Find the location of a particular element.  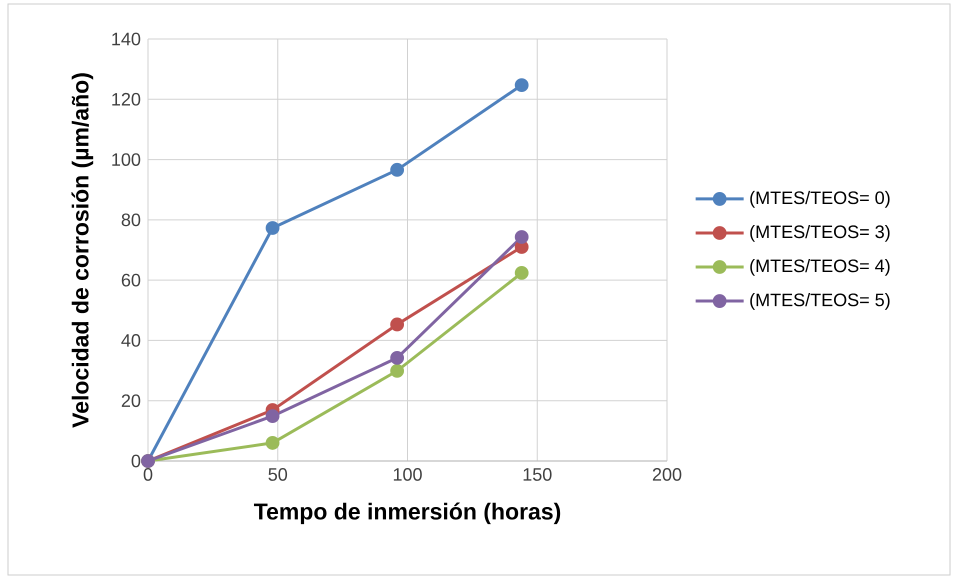

y-tick-label: 120 is located at coordinates (126, 99).